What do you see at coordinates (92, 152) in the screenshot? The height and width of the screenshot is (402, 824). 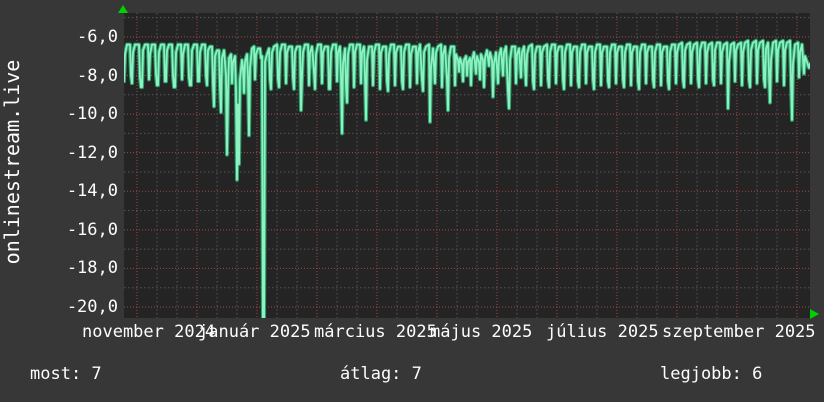 I see `y-tick-label: -12,0` at bounding box center [92, 152].